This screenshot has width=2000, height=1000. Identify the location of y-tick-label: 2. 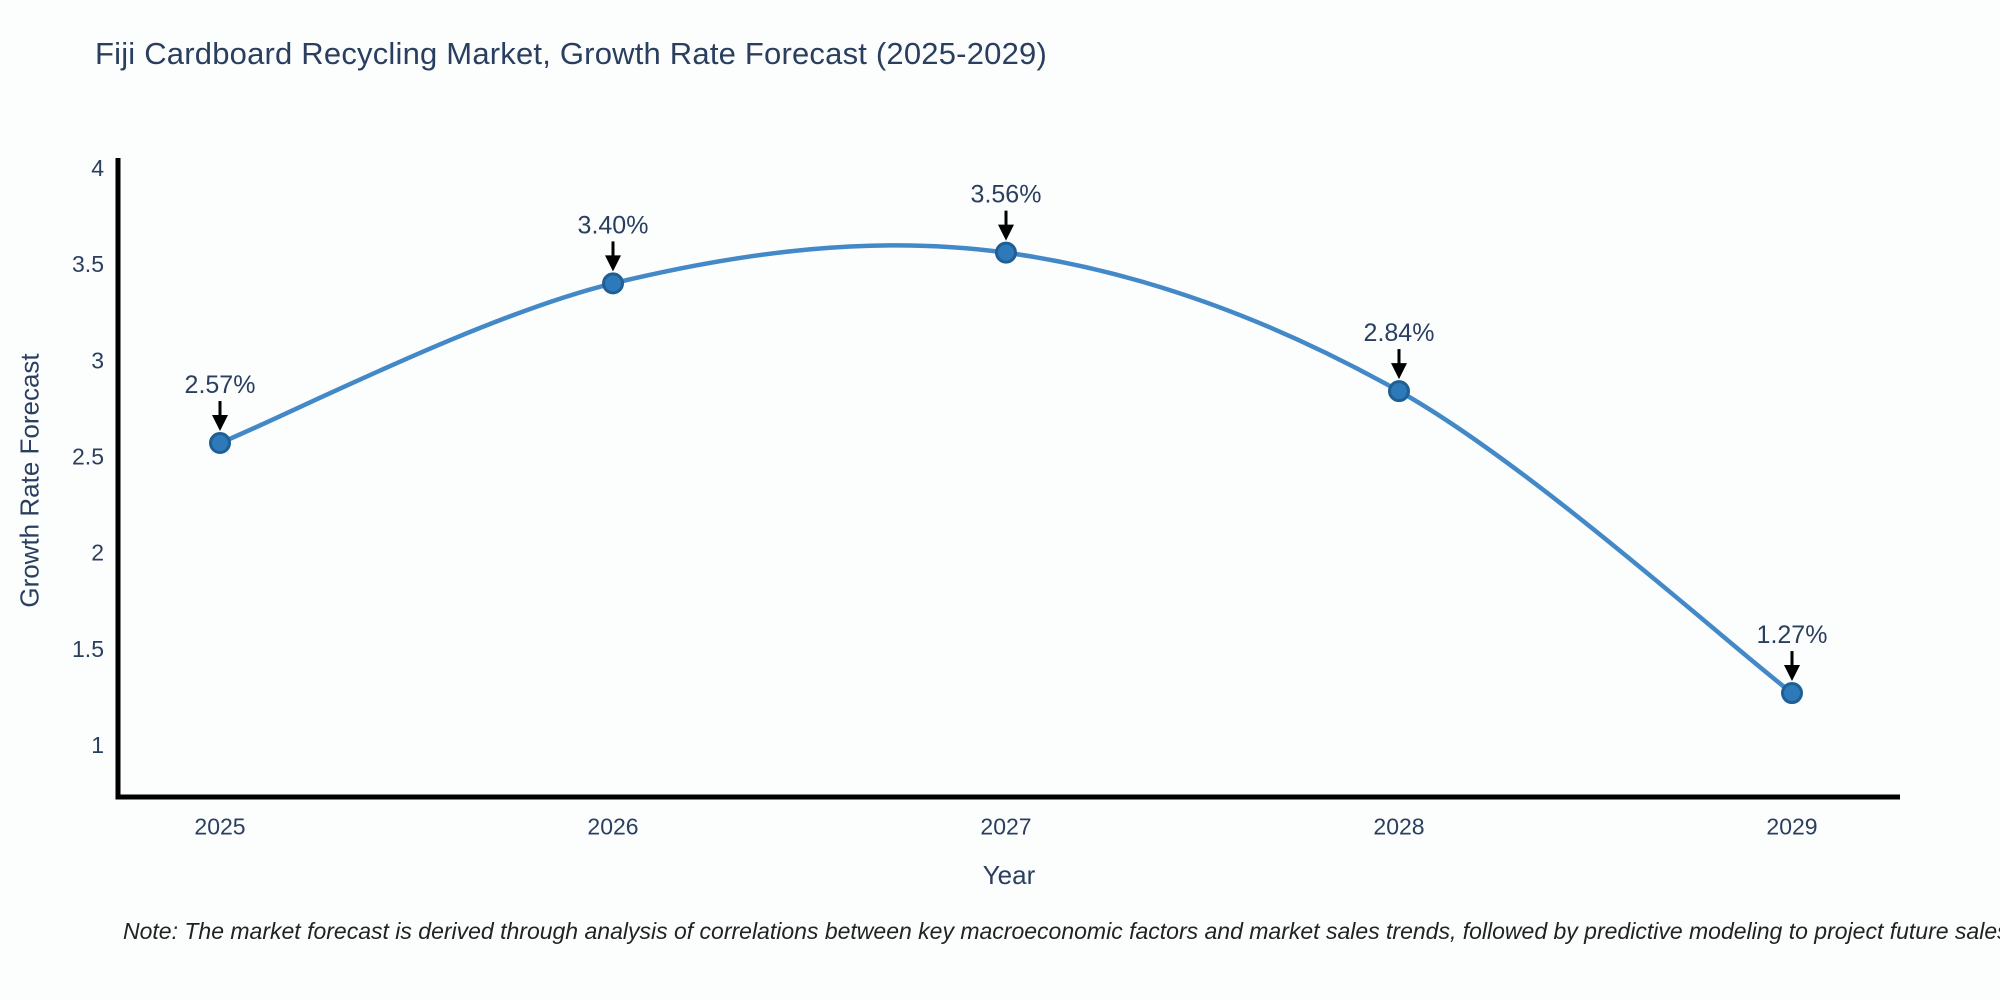
(97, 553).